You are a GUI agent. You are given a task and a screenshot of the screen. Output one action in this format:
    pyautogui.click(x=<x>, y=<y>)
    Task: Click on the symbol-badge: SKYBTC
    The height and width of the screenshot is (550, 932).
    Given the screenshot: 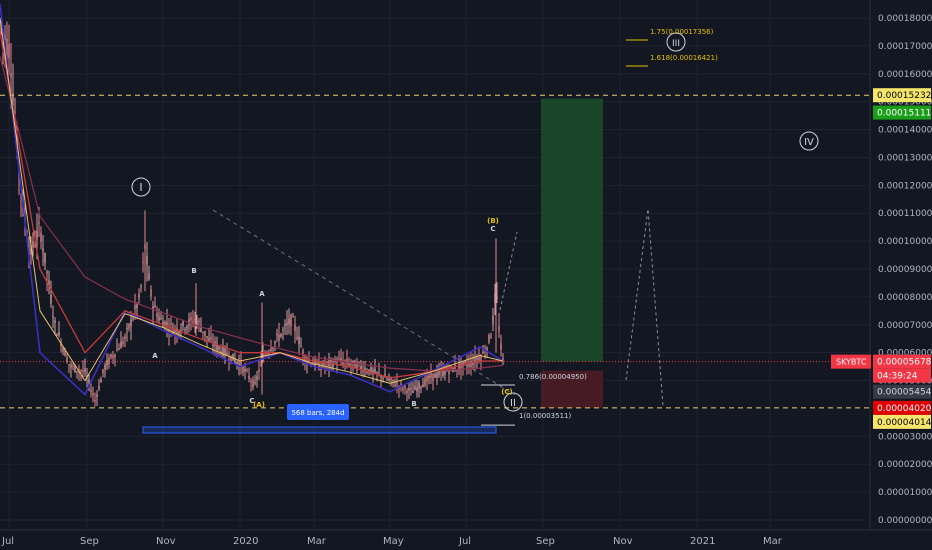 What is the action you would take?
    pyautogui.click(x=851, y=362)
    